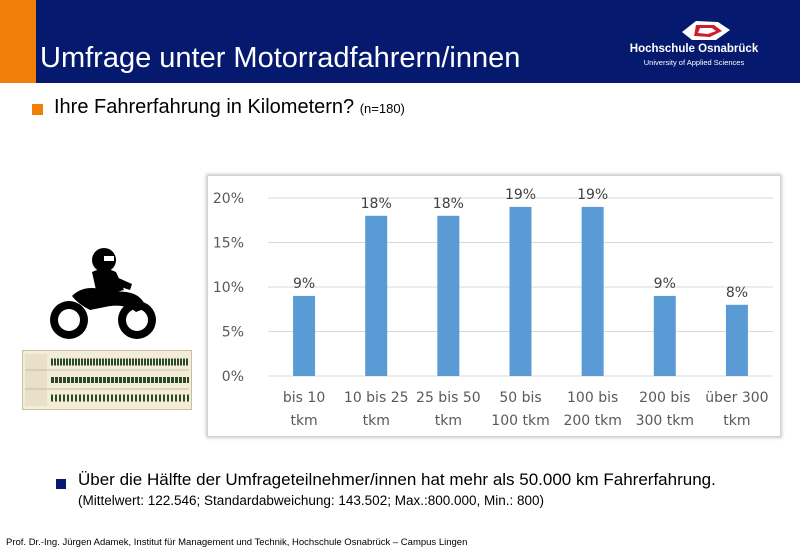  Describe the element at coordinates (694, 62) in the screenshot. I see `logo-subtitle: University of Applied Sciences` at that location.